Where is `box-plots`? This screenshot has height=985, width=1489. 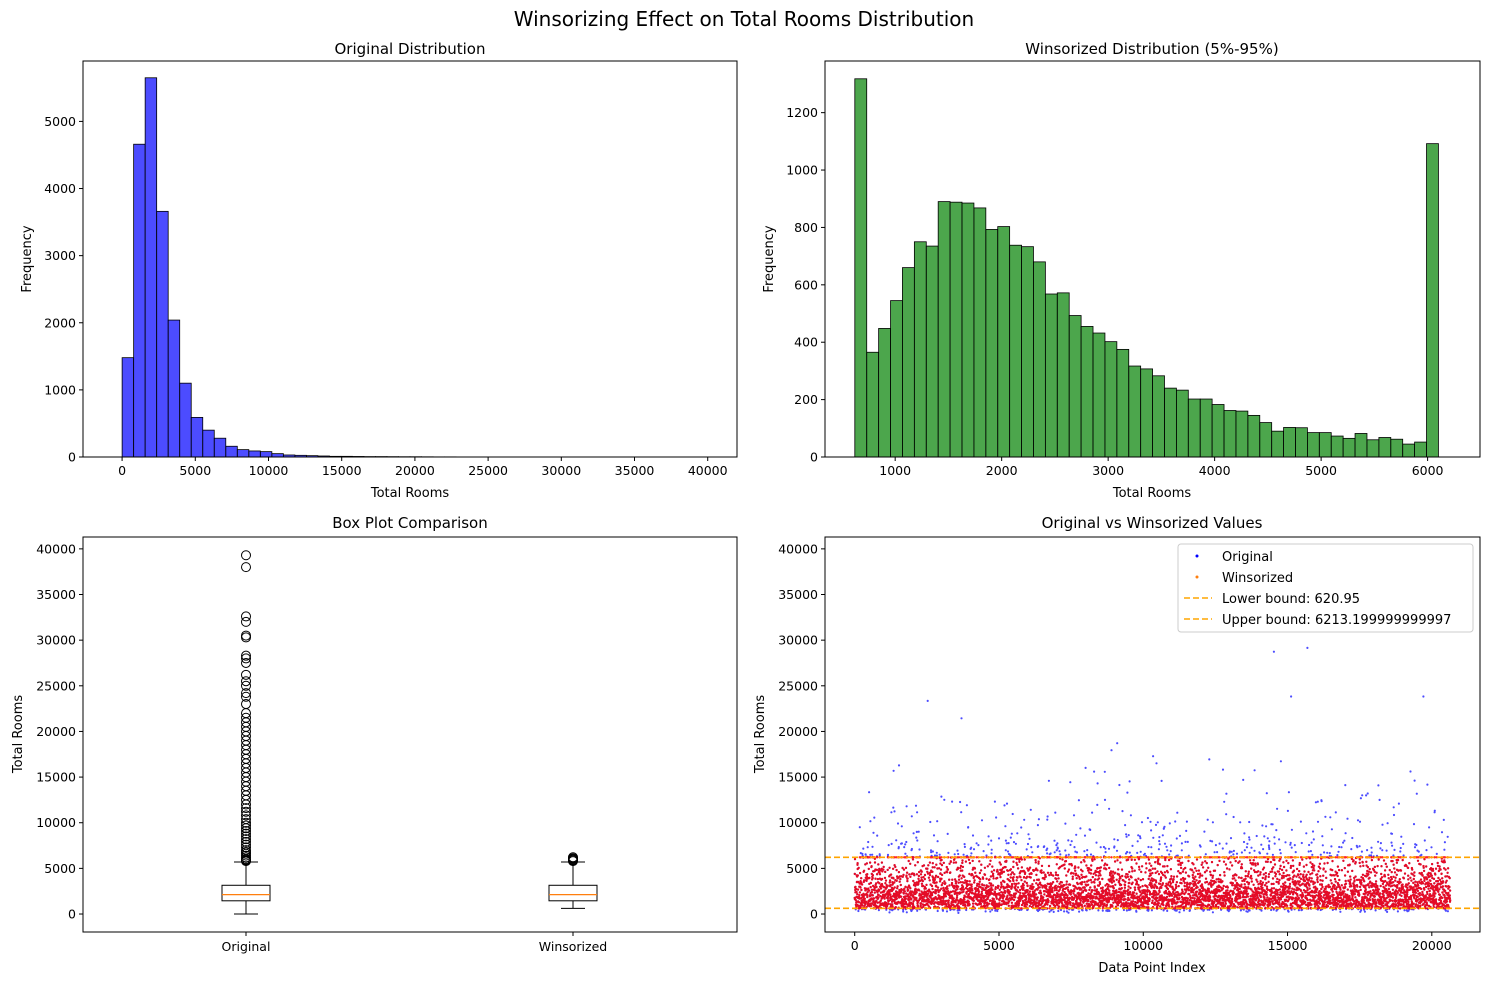
box-plots is located at coordinates (409, 732).